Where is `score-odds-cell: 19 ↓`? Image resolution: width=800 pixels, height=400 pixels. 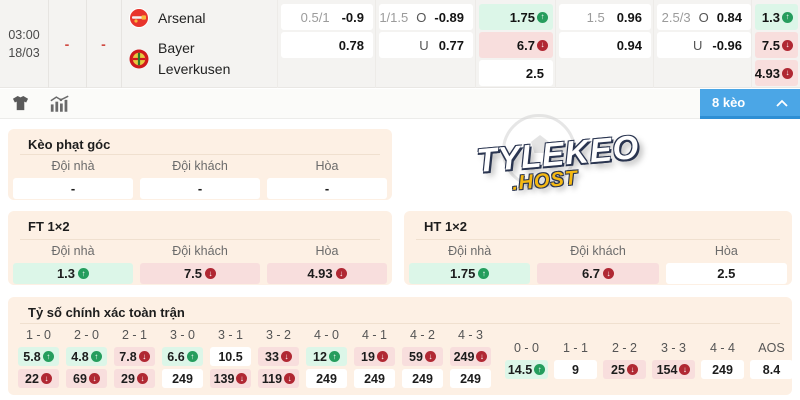
score-odds-cell: 19 ↓ is located at coordinates (374, 356).